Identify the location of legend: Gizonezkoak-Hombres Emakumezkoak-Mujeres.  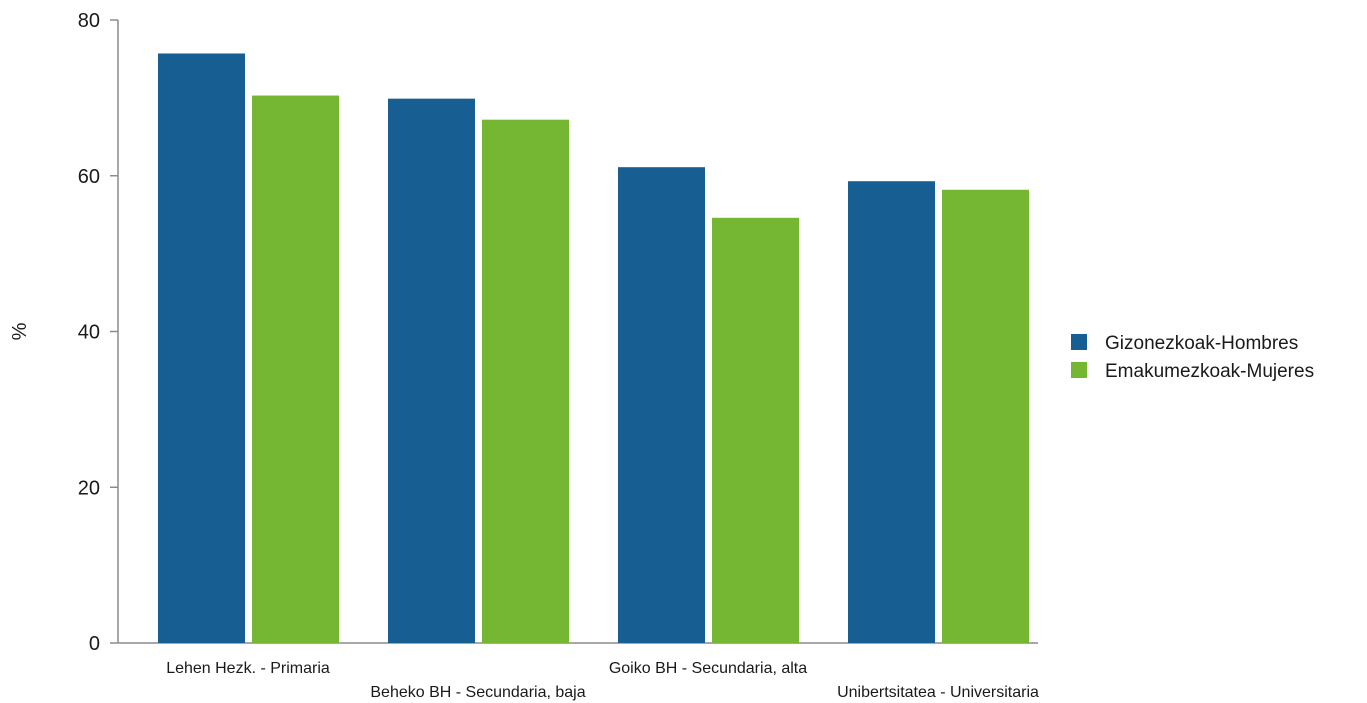
(1192, 357).